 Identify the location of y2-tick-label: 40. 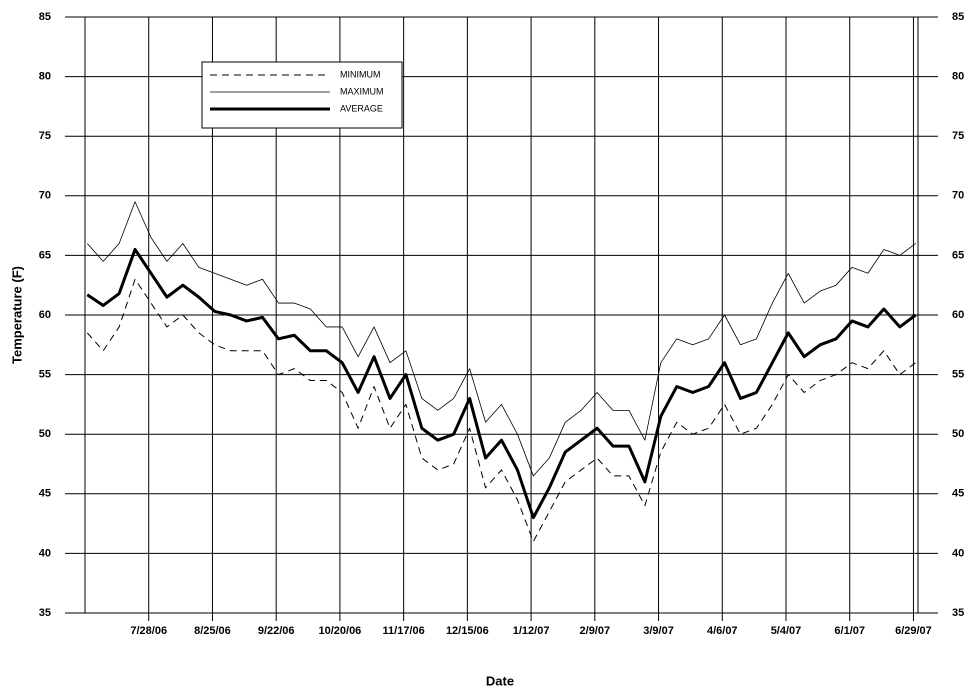
(958, 553).